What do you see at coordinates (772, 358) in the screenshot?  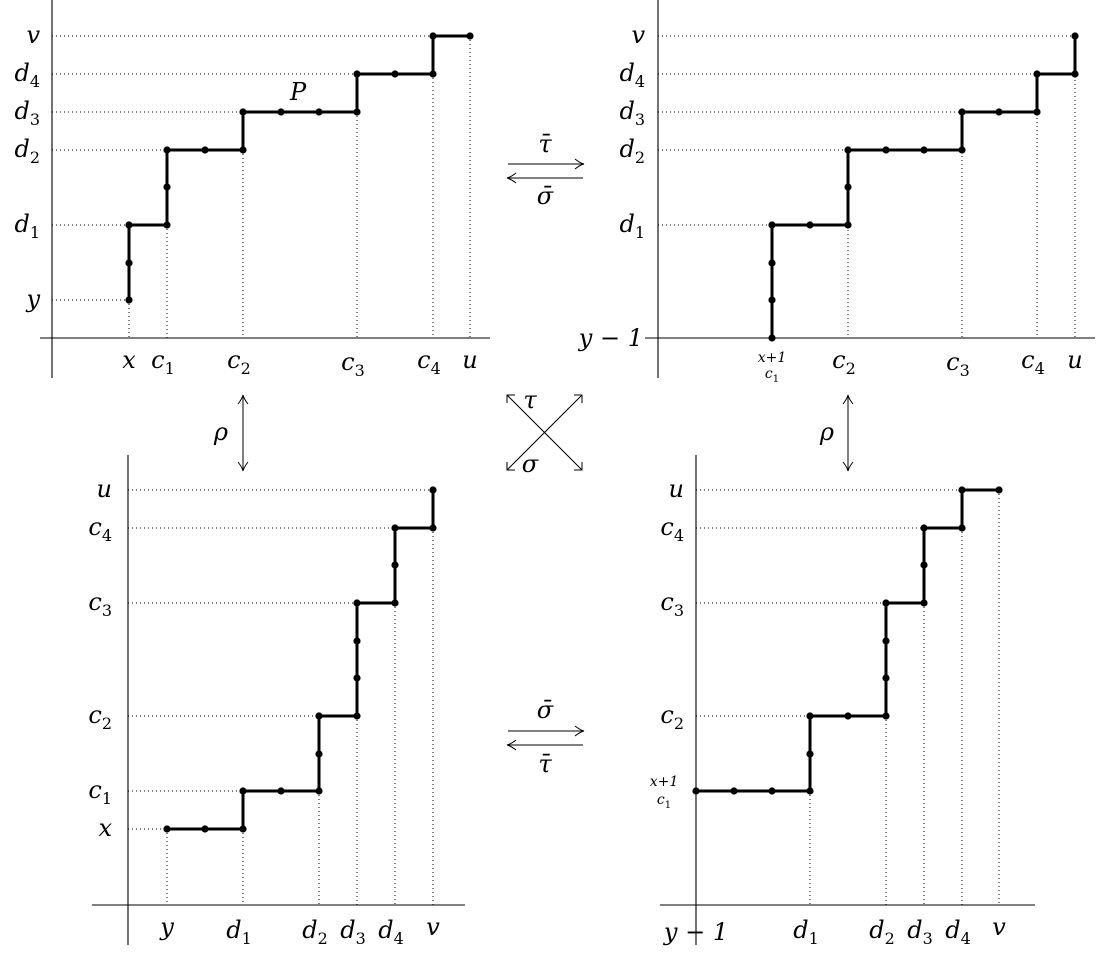 I see `x-tick-label-stacked: x+1` at bounding box center [772, 358].